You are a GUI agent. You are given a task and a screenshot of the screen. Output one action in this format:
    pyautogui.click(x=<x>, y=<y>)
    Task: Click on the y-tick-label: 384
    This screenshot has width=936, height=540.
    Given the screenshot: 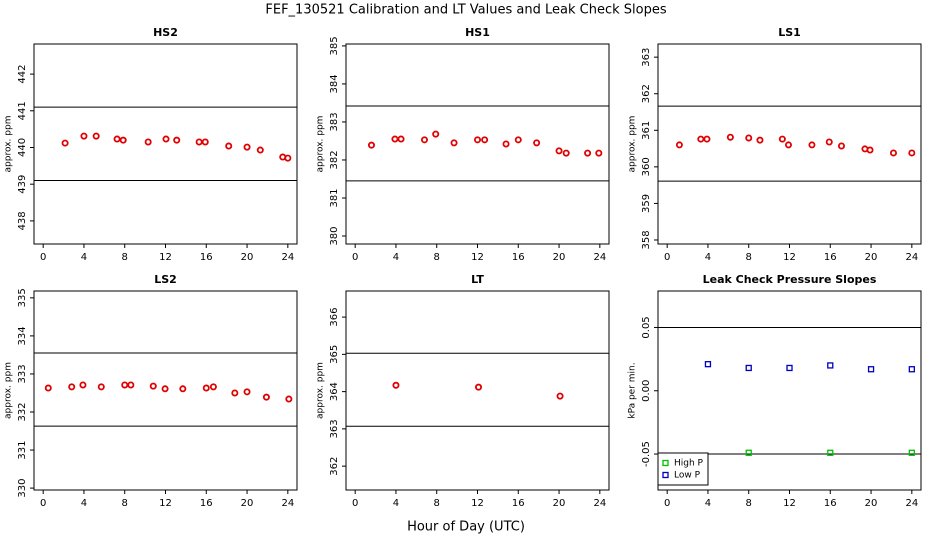 What is the action you would take?
    pyautogui.click(x=334, y=83)
    